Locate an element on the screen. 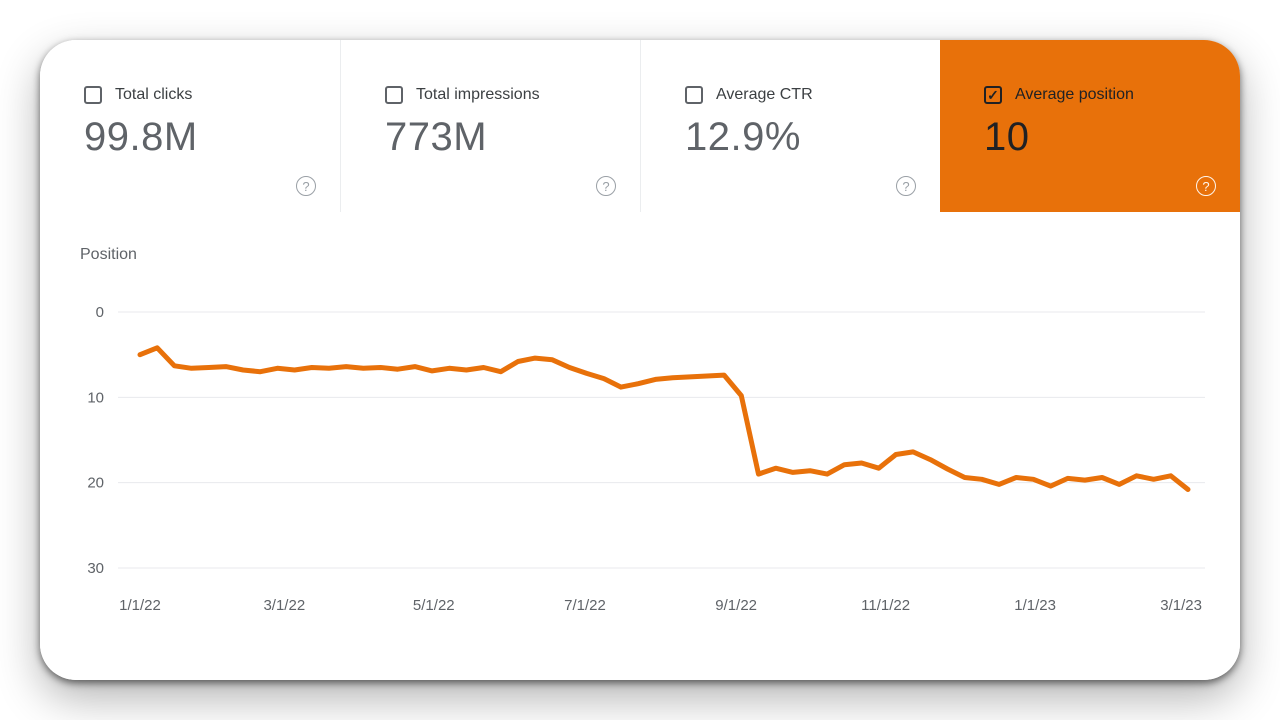 The image size is (1280, 720). x-axis-tick-label: 1/1/22 is located at coordinates (140, 605).